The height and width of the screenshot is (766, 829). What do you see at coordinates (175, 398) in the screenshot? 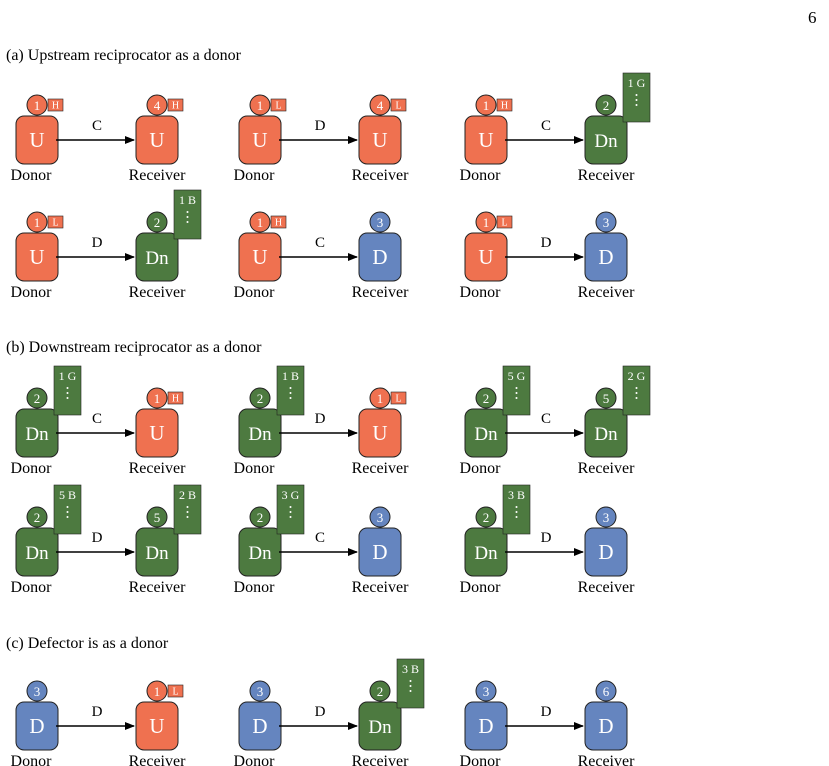
I see `receiver-reputation-tag` at bounding box center [175, 398].